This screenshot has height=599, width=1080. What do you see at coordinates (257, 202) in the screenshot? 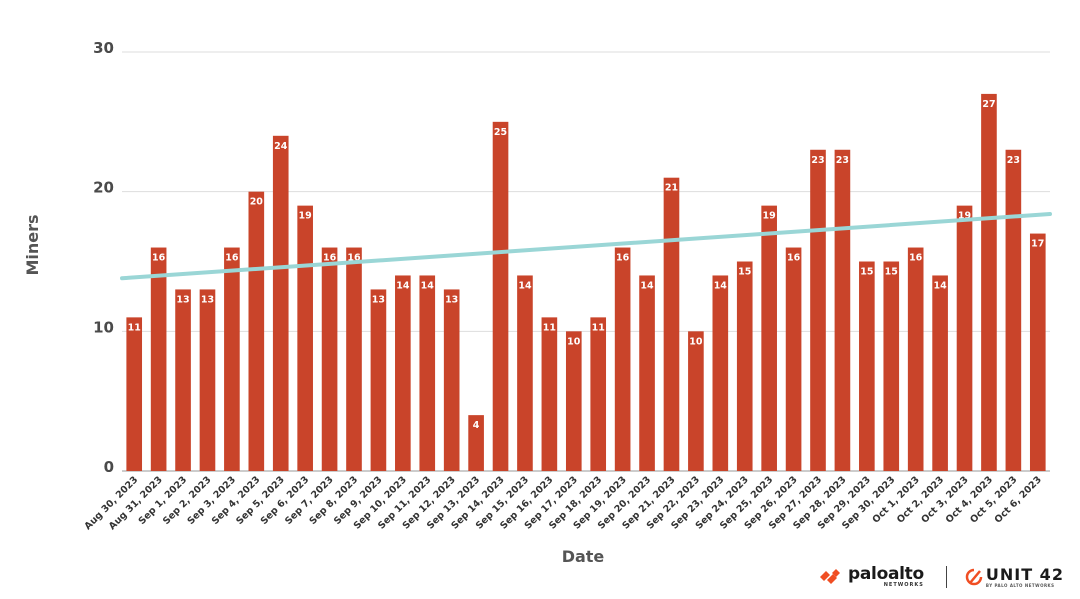
I see `bar-value-label: 20` at bounding box center [257, 202].